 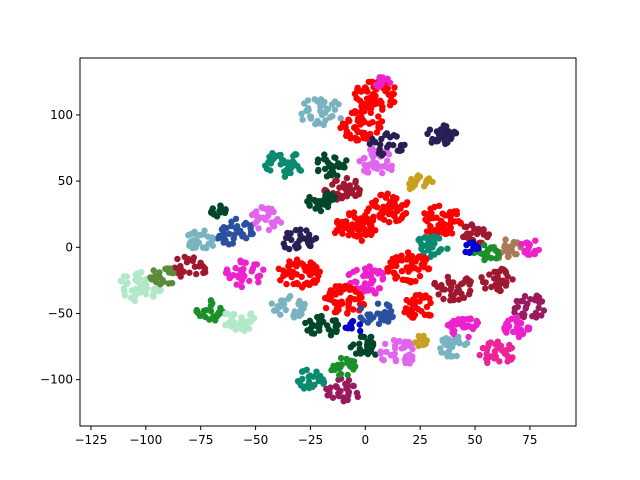 What do you see at coordinates (60, 247) in the screenshot?
I see `y-axis: −100 −50 0 50 100` at bounding box center [60, 247].